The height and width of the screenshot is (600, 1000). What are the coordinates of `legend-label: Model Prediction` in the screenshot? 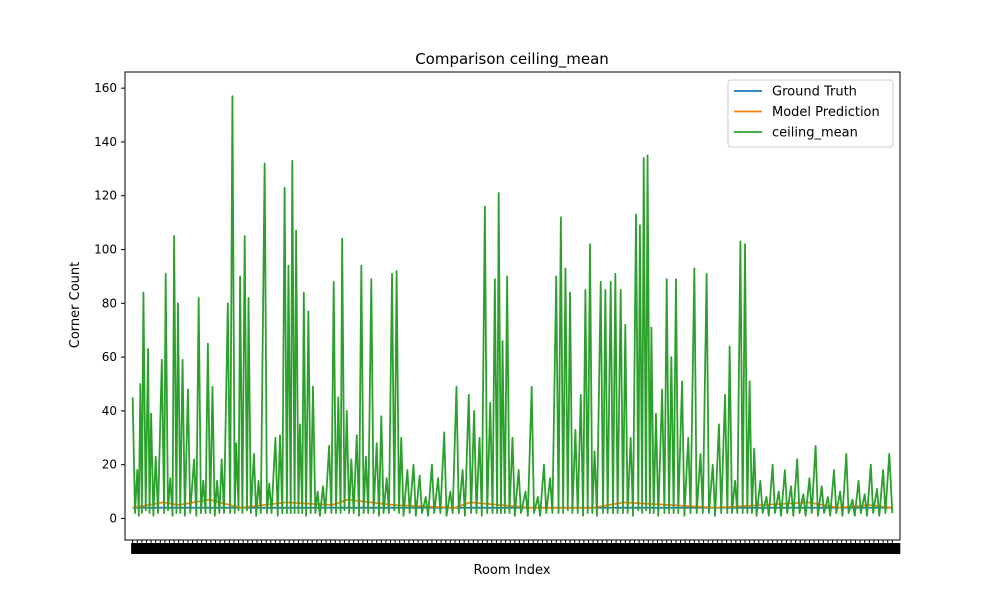 It's located at (826, 112).